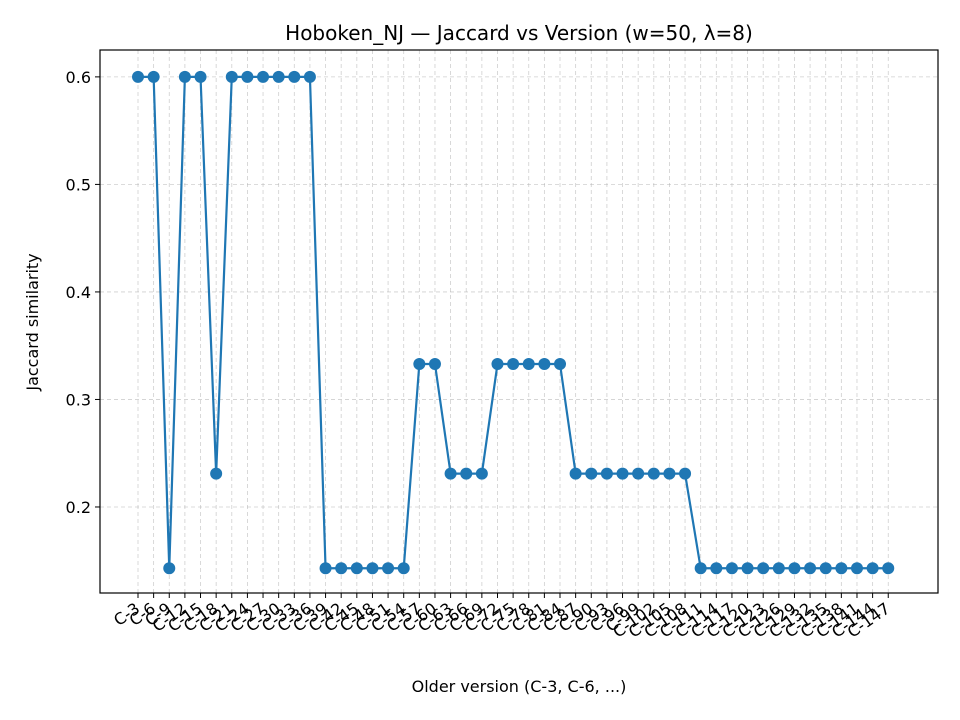  Describe the element at coordinates (519, 686) in the screenshot. I see `x-axis-label: Older version (C-3, C-6, ...)` at that location.